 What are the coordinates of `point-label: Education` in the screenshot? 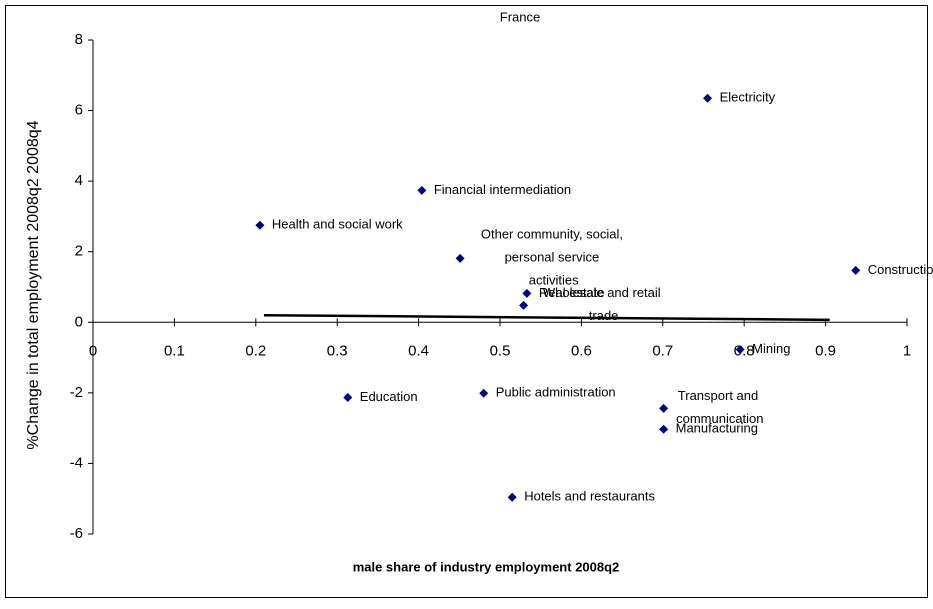 It's located at (389, 396).